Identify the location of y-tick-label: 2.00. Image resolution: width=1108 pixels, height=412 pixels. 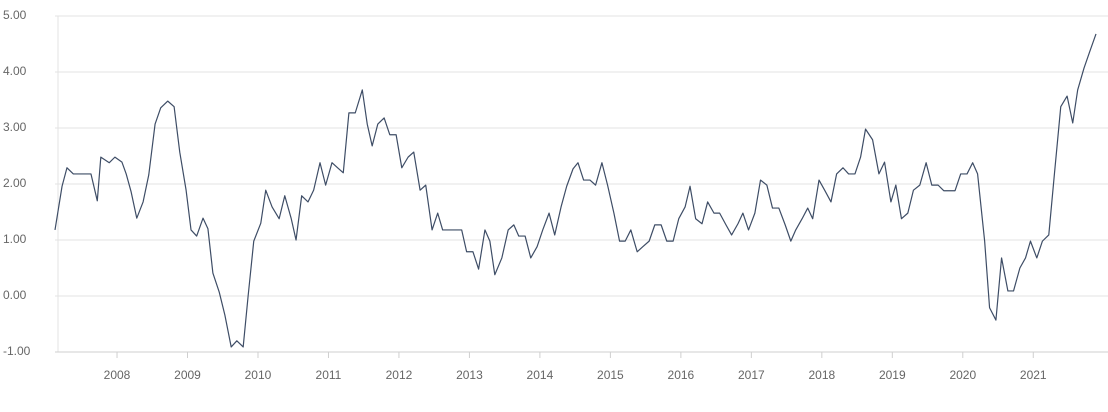
(15, 183).